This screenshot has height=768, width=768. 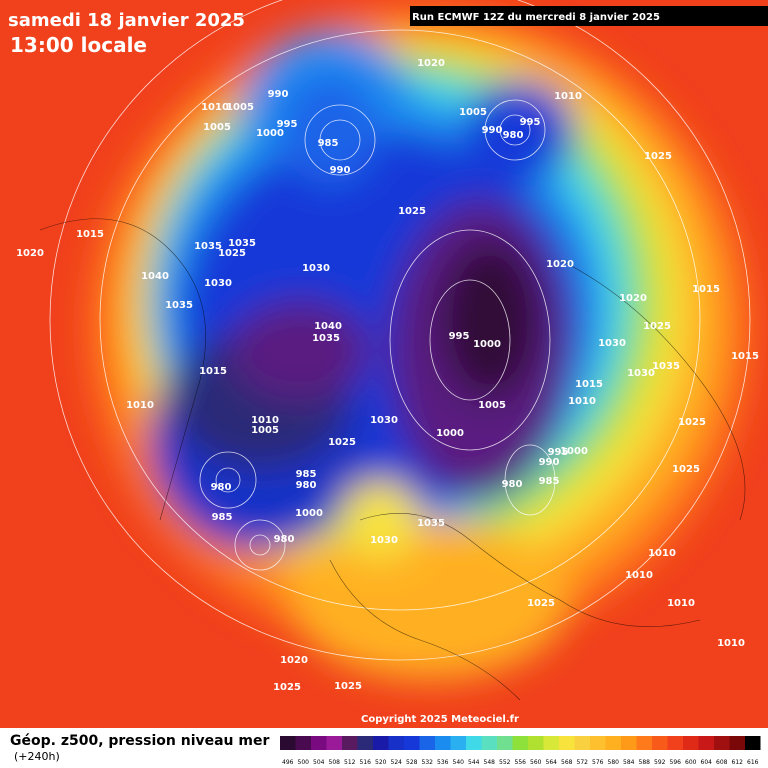 What do you see at coordinates (350, 762) in the screenshot?
I see `scale-label: 512` at bounding box center [350, 762].